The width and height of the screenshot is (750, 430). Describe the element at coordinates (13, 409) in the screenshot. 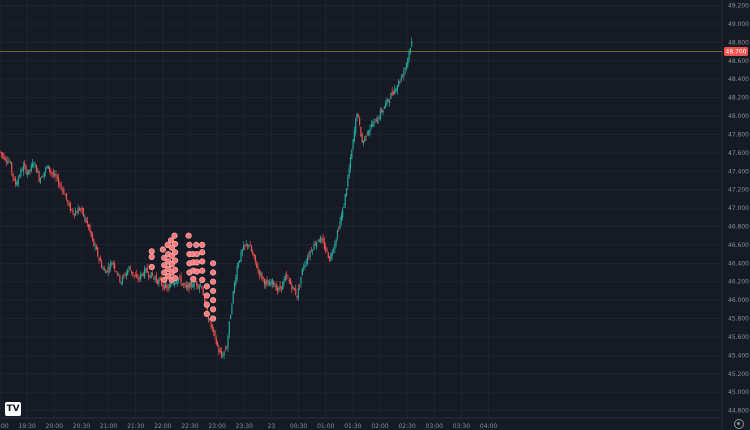

I see `tradingview-logo: TV` at that location.